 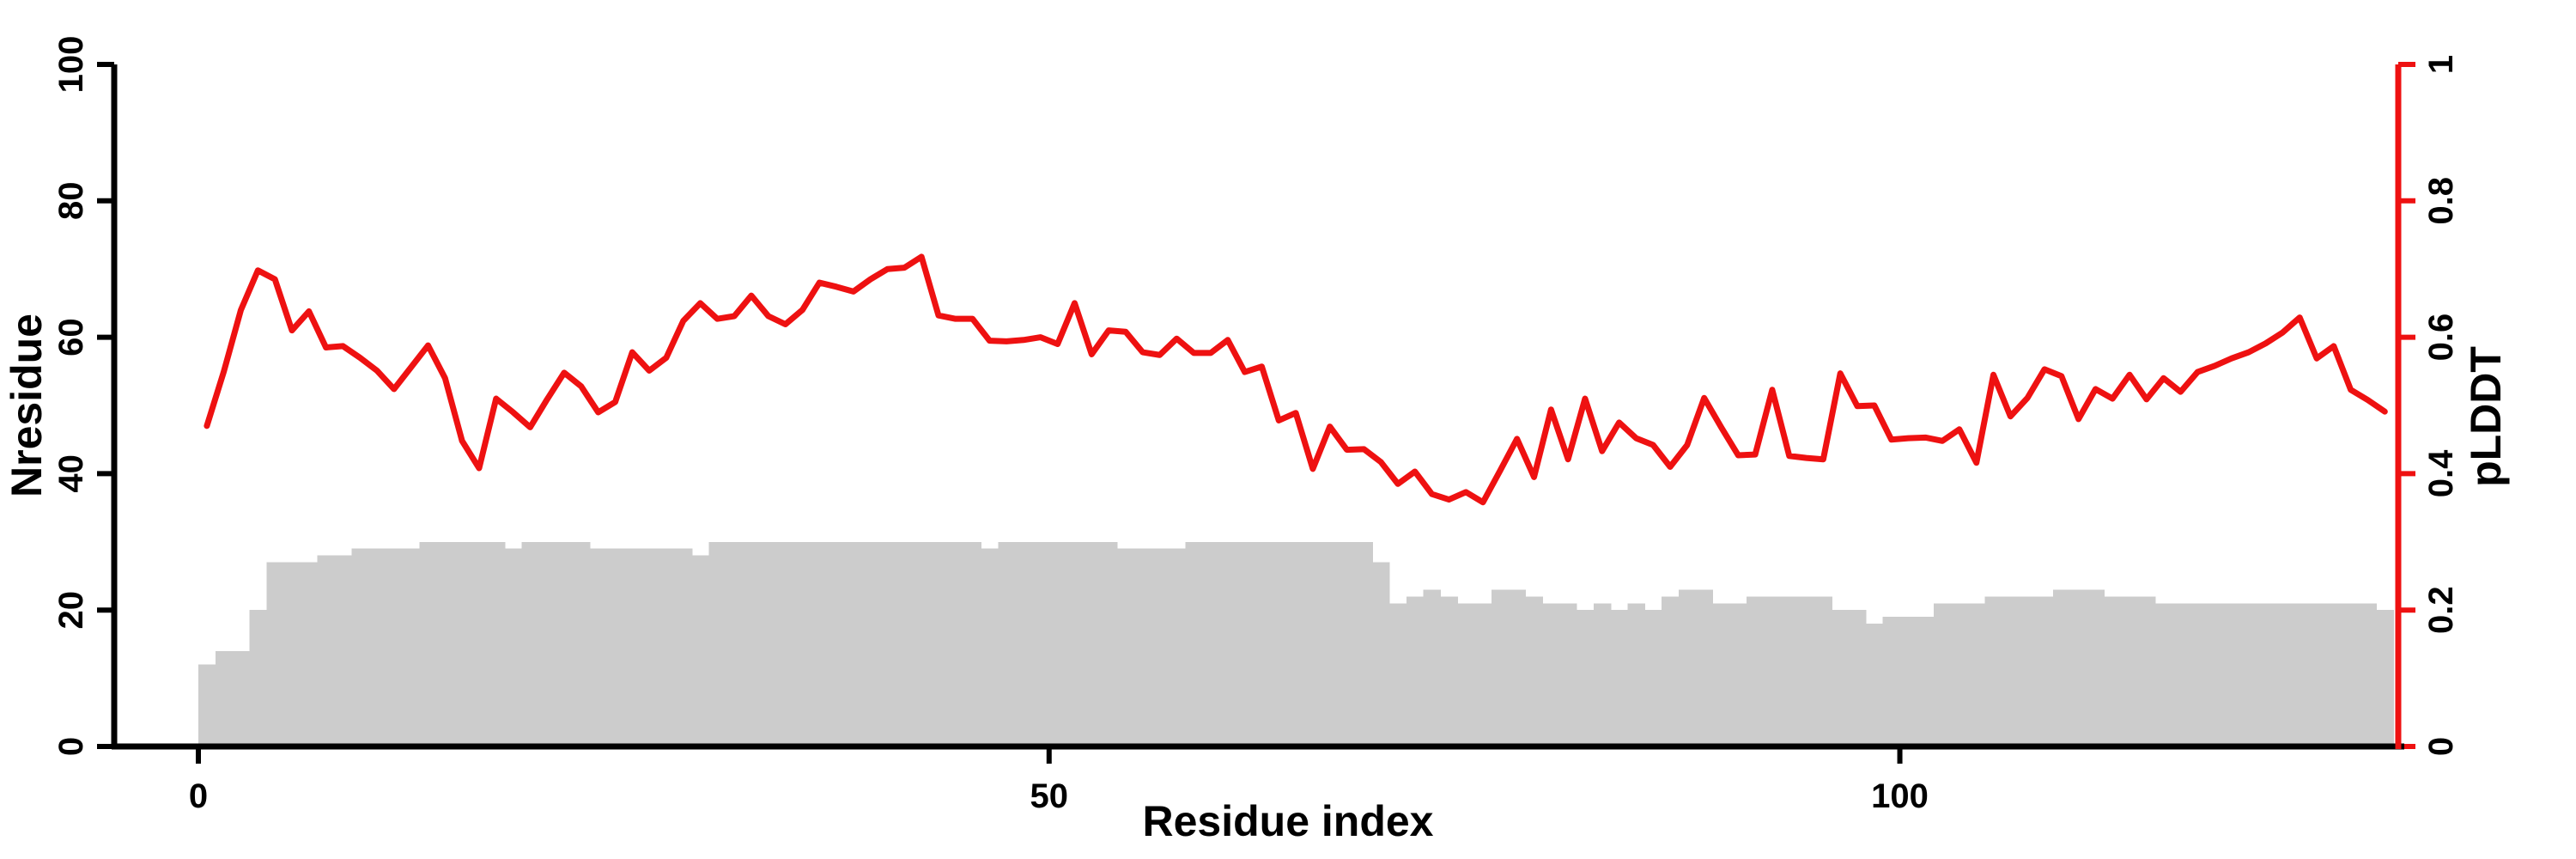 I want to click on left-y-axis-tick-label: 40, so click(x=71, y=473).